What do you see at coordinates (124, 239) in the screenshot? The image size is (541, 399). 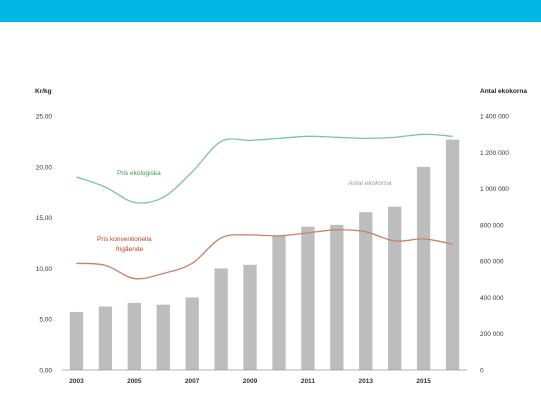 I see `conv-series-label-line1: Pris konventionella` at bounding box center [124, 239].